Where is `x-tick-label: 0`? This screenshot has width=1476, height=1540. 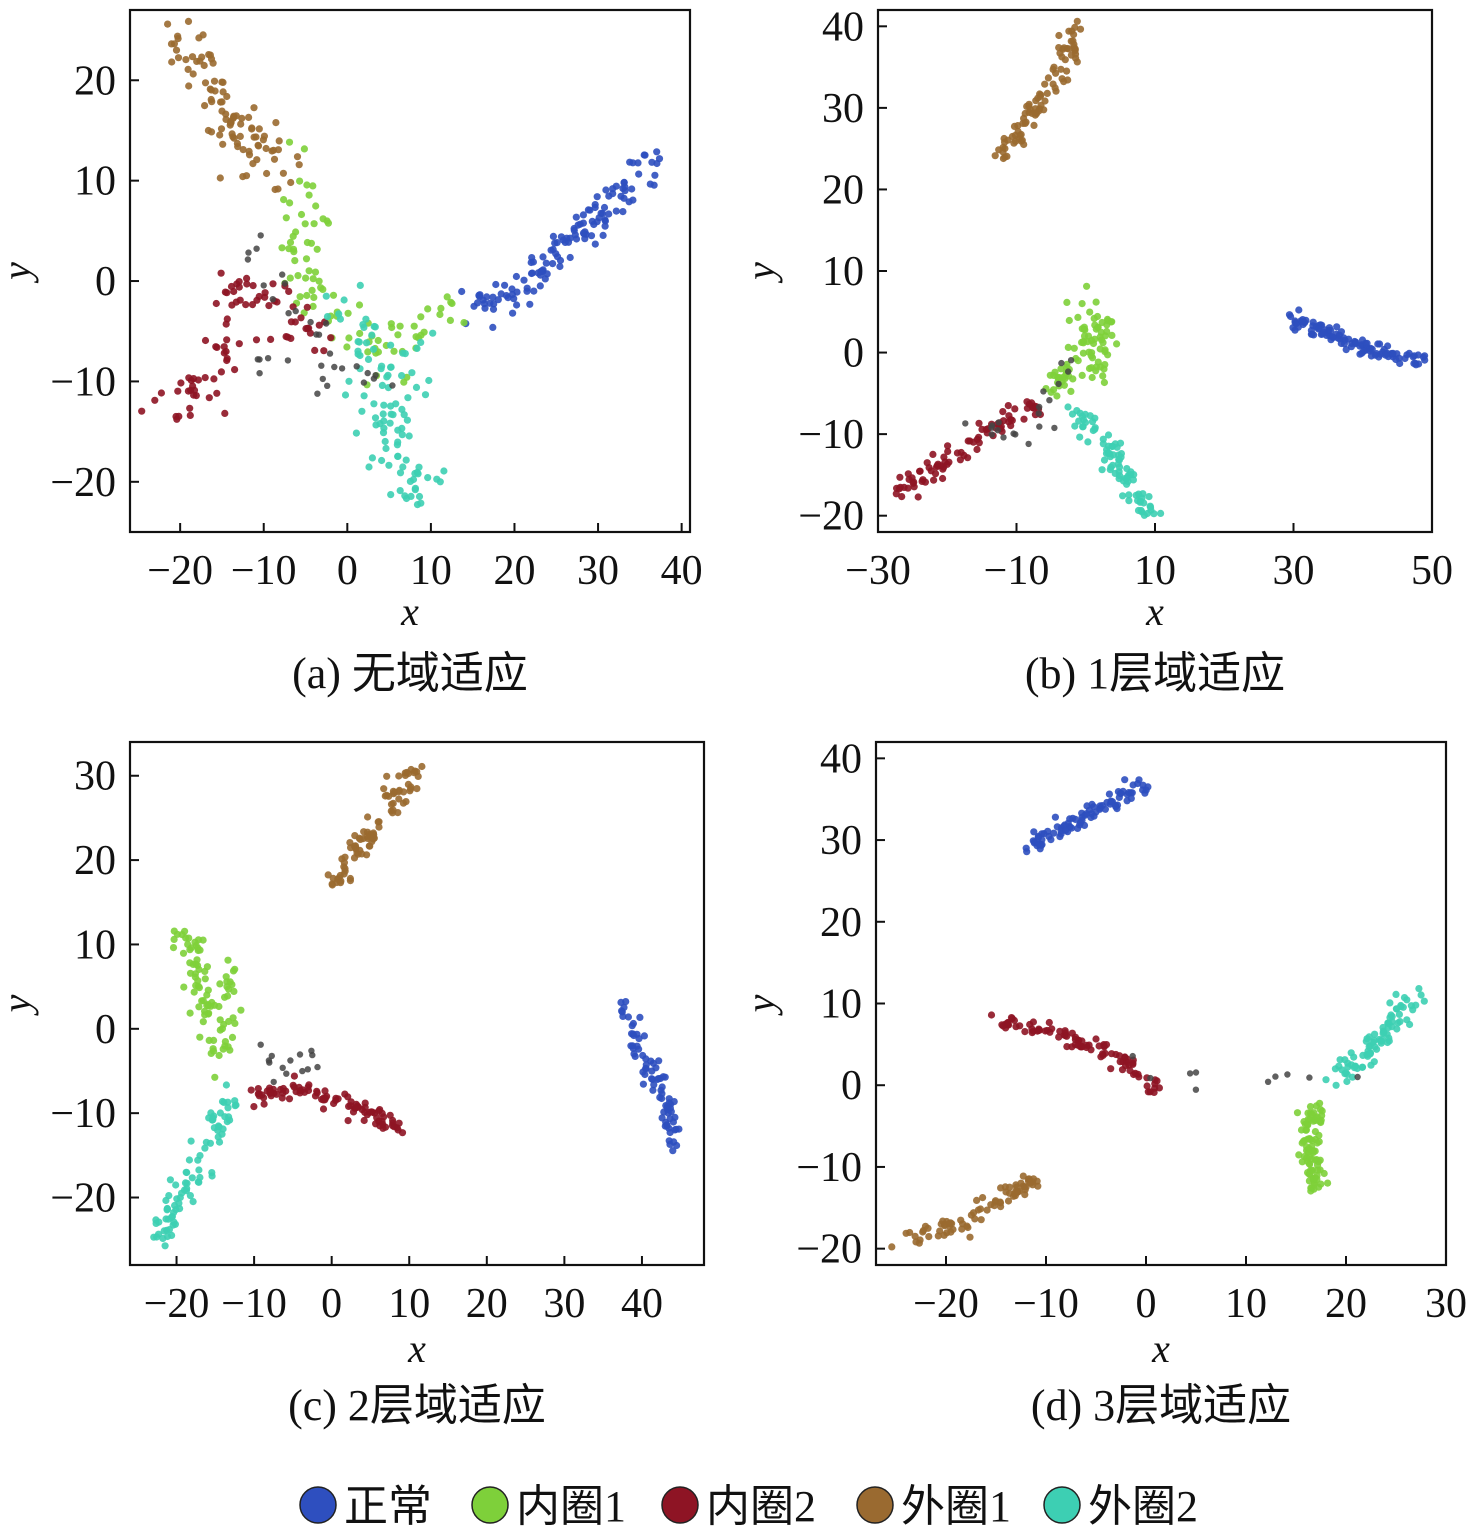 x-tick-label: 0 is located at coordinates (347, 571).